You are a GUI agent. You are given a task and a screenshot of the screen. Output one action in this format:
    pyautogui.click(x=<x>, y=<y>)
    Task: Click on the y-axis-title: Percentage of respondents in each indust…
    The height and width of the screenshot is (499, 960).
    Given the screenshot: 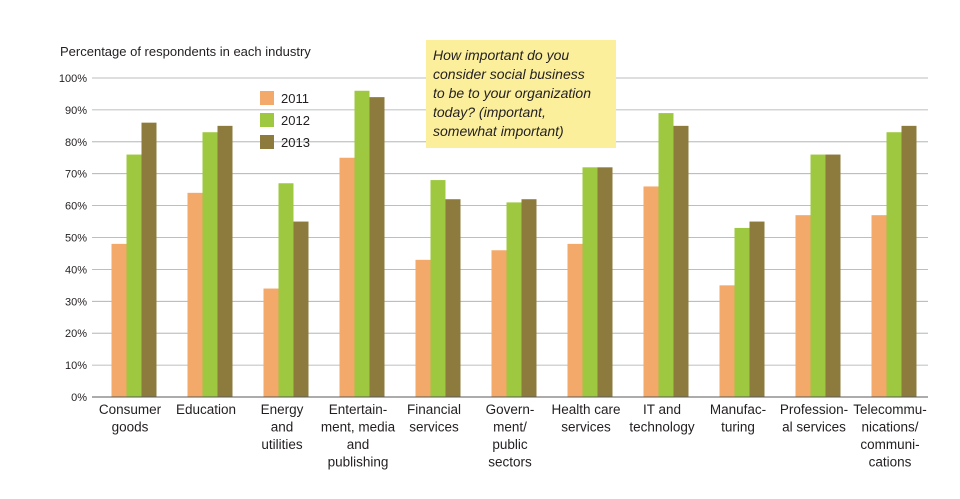 What is the action you would take?
    pyautogui.click(x=185, y=51)
    